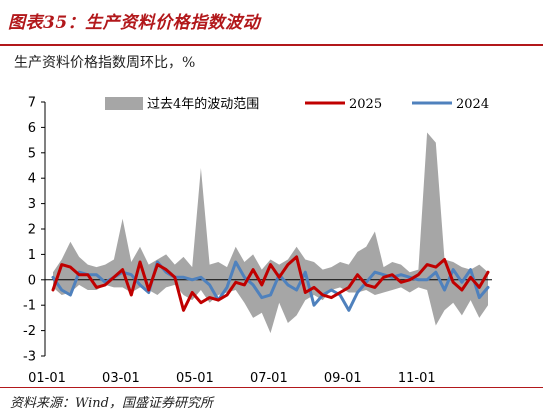 This screenshot has height=420, width=543. I want to click on series-layer, so click(270, 283).